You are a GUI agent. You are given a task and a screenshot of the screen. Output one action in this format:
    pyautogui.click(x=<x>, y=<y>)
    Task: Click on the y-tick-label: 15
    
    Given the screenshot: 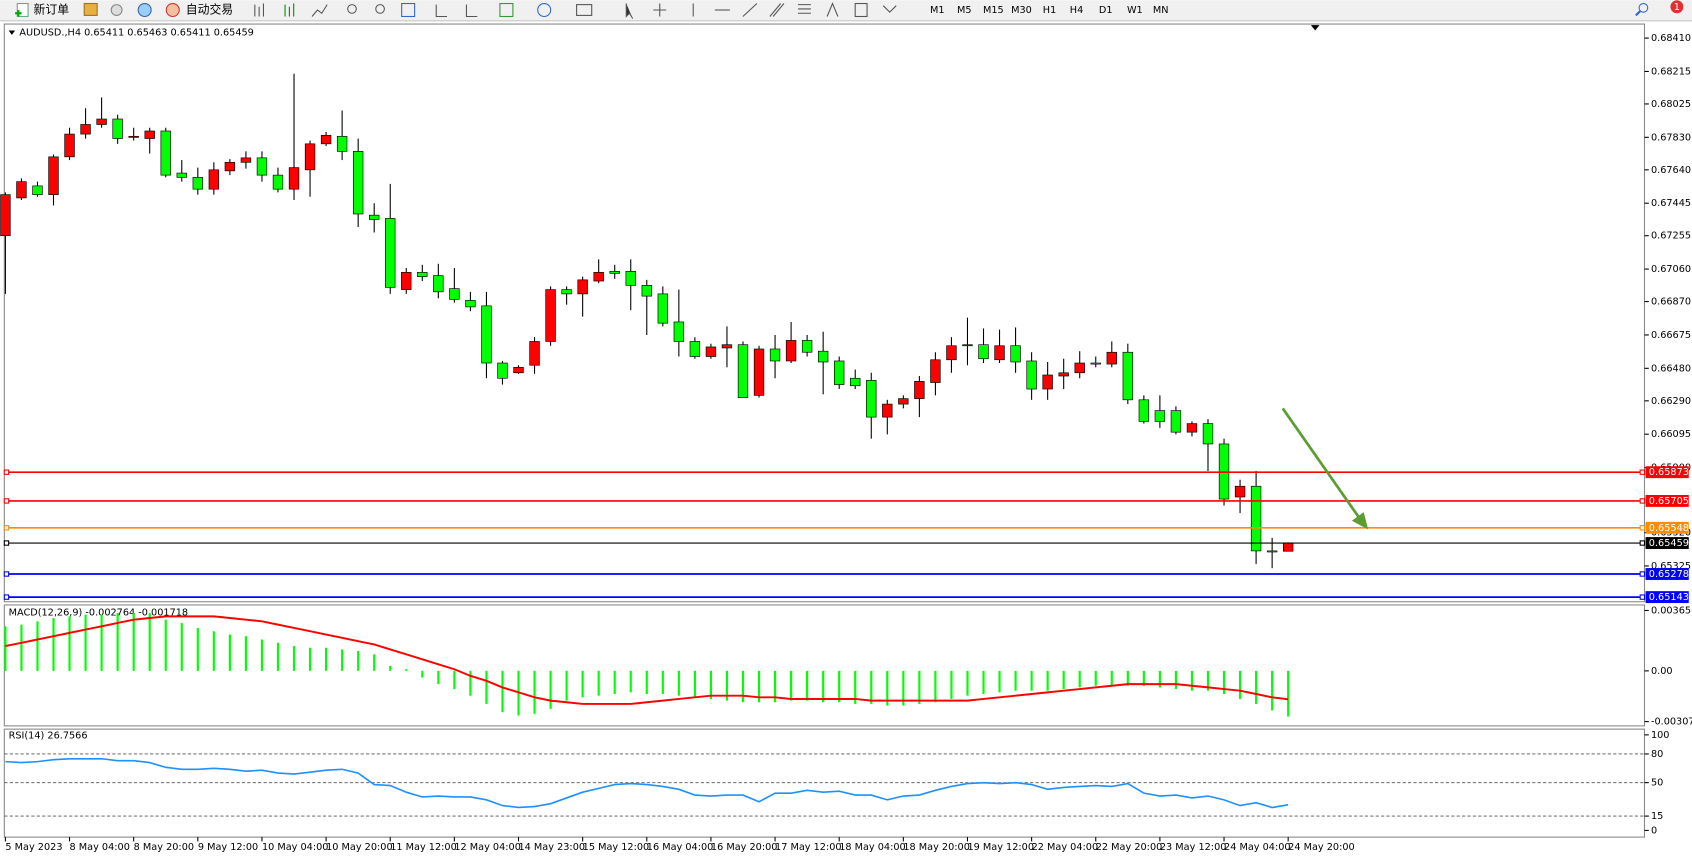 What is the action you would take?
    pyautogui.click(x=1657, y=816)
    